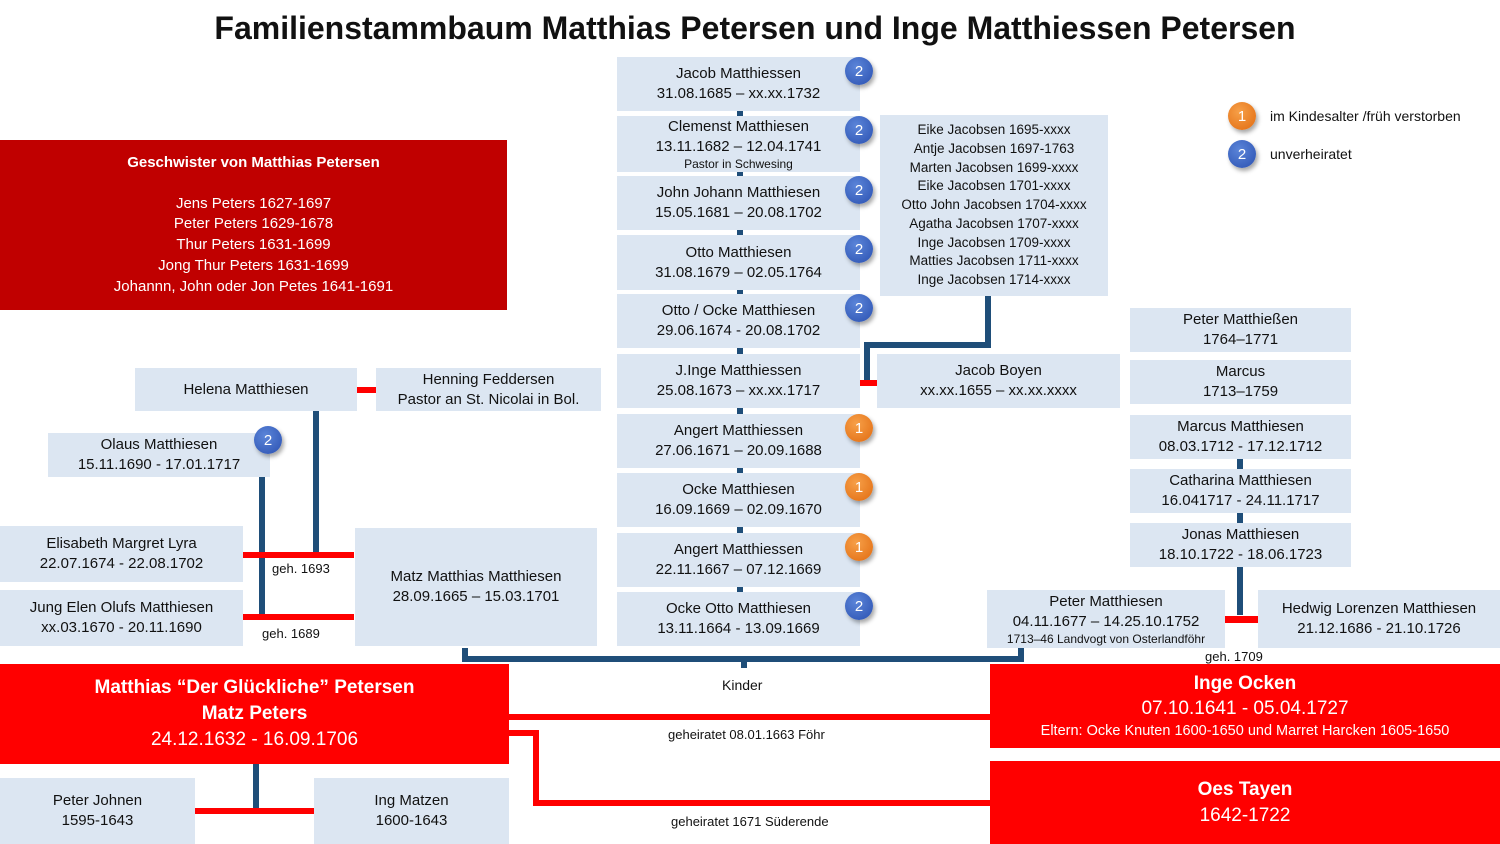 The width and height of the screenshot is (1500, 844). What do you see at coordinates (1240, 426) in the screenshot?
I see `person-name: Marcus Matthiesen` at bounding box center [1240, 426].